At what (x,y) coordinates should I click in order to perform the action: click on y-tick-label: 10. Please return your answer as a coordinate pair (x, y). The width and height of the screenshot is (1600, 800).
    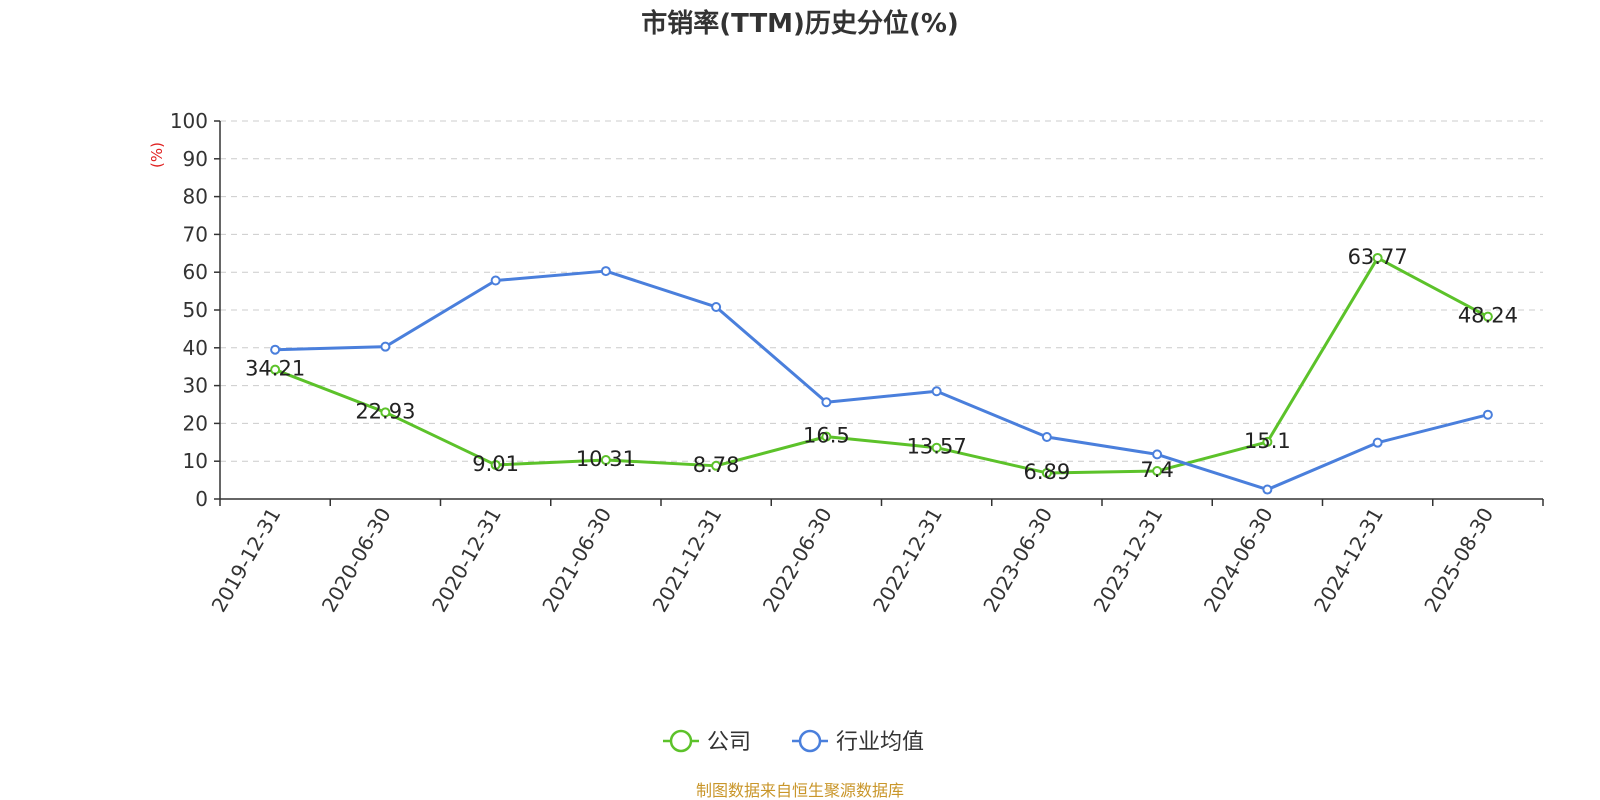
    Looking at the image, I should click on (195, 461).